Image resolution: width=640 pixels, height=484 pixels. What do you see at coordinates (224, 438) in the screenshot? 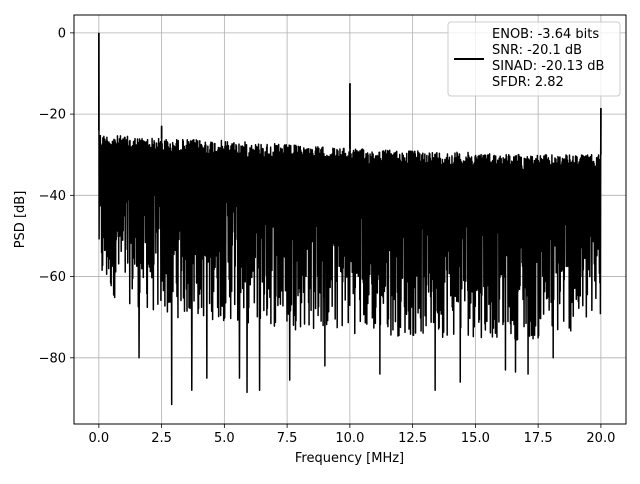
I see `x-tick-label: 5.0` at bounding box center [224, 438].